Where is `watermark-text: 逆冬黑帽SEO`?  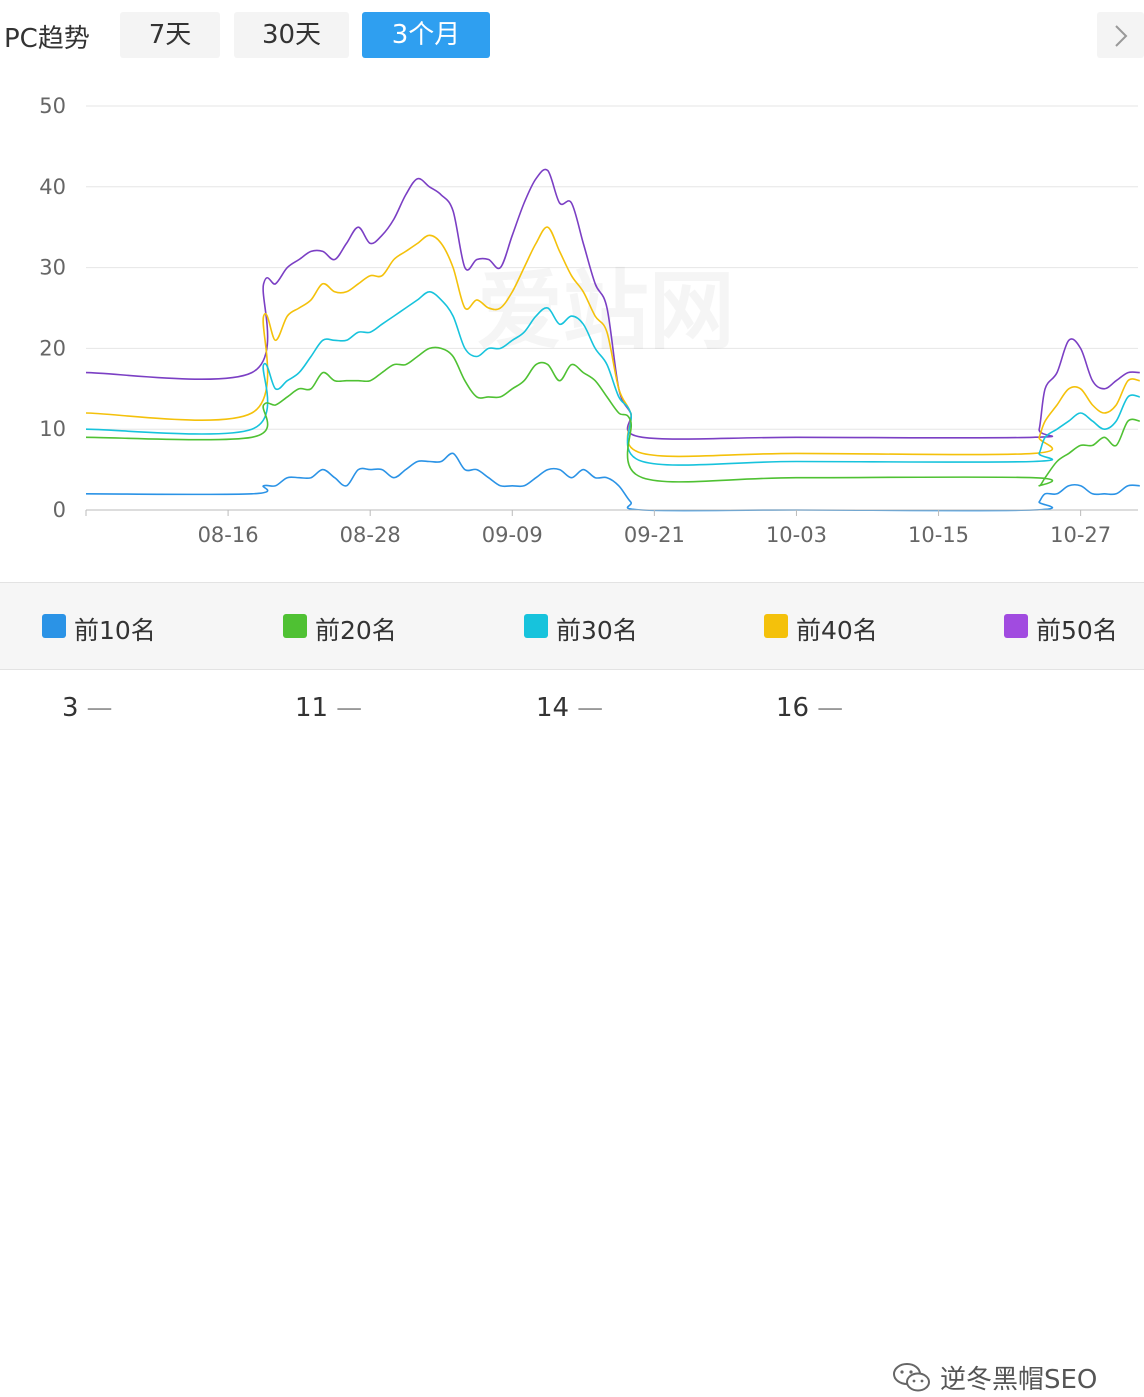
watermark-text: 逆冬黑帽SEO is located at coordinates (1019, 1380).